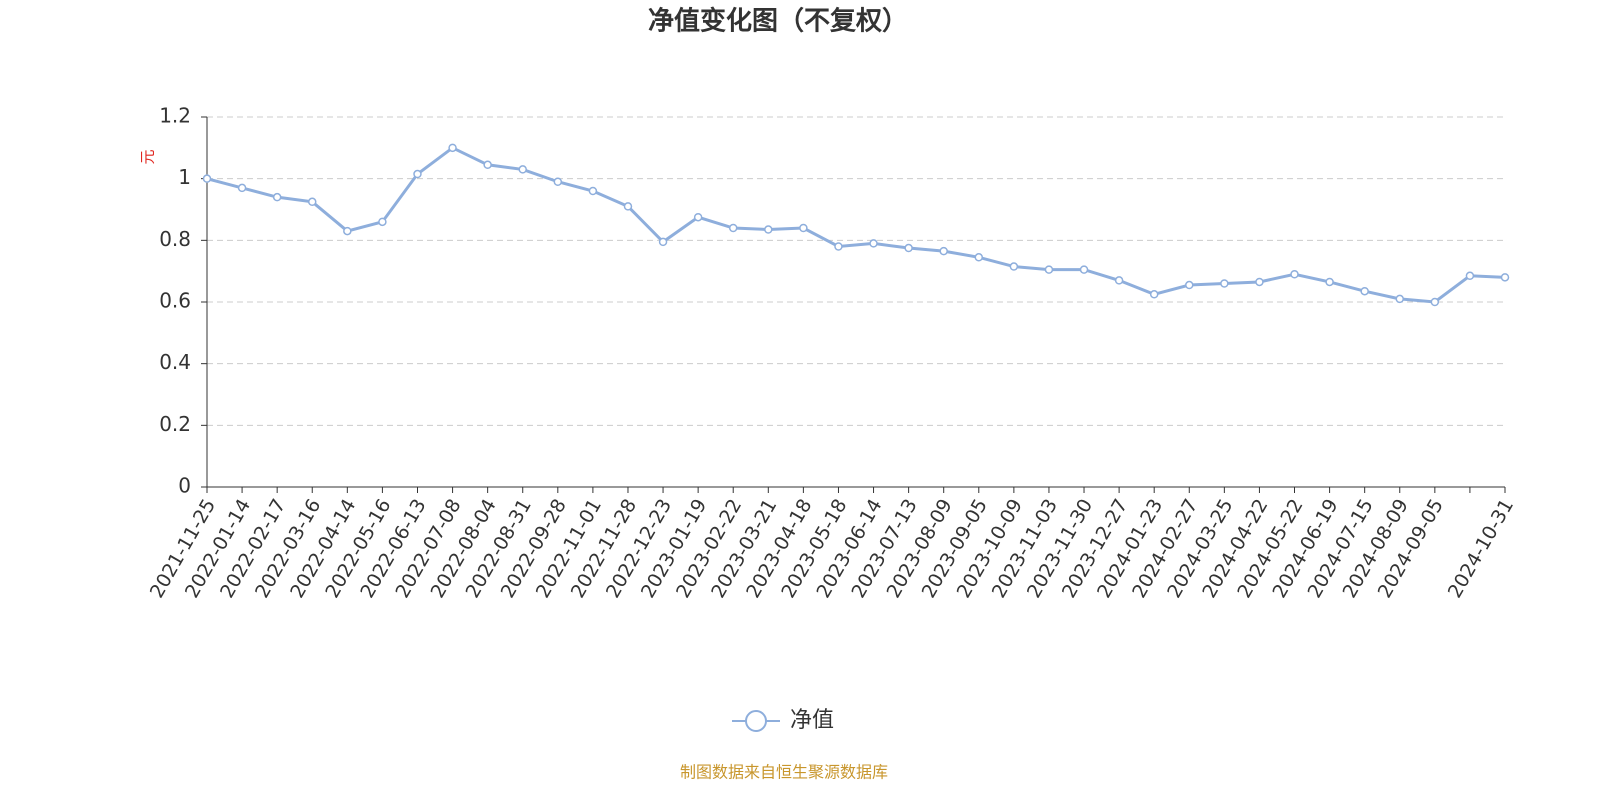 The height and width of the screenshot is (804, 1600). What do you see at coordinates (175, 424) in the screenshot?
I see `y-tick-label: 0.2` at bounding box center [175, 424].